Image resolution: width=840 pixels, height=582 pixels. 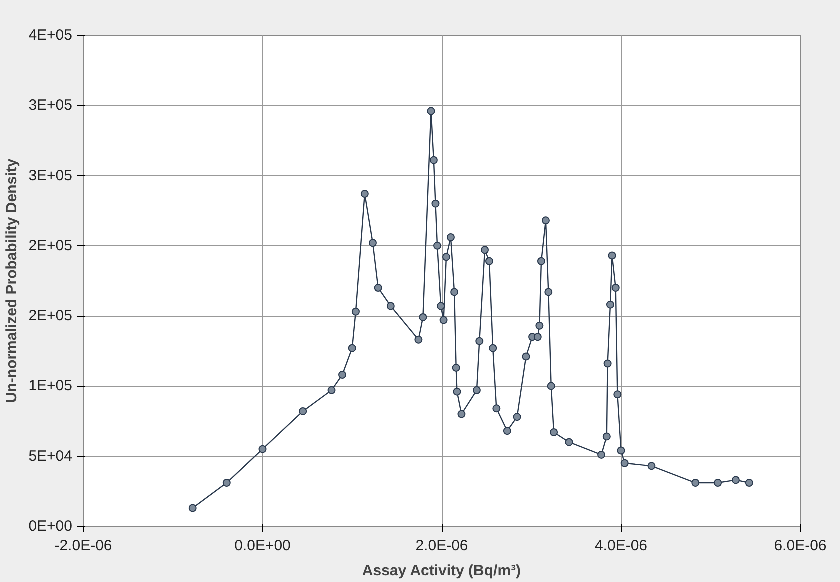 I want to click on x-tick-label: -2.0E-06, so click(x=83, y=546).